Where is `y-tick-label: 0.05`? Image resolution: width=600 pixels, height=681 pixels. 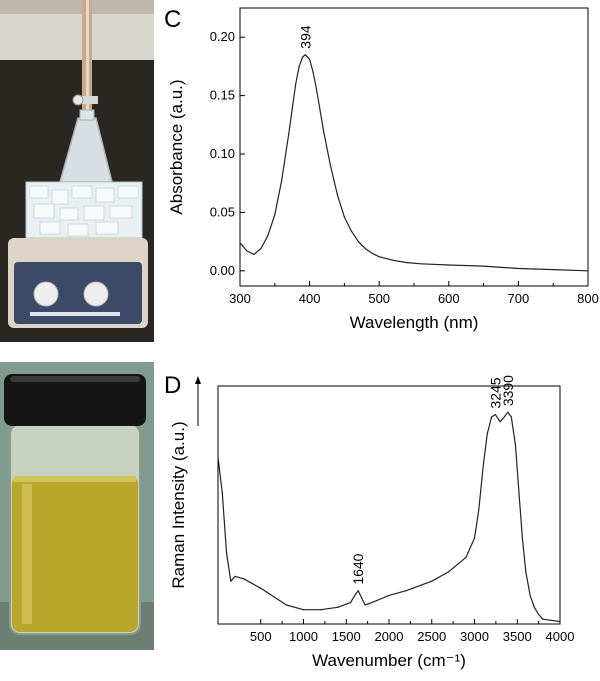
y-tick-label: 0.05 is located at coordinates (222, 211).